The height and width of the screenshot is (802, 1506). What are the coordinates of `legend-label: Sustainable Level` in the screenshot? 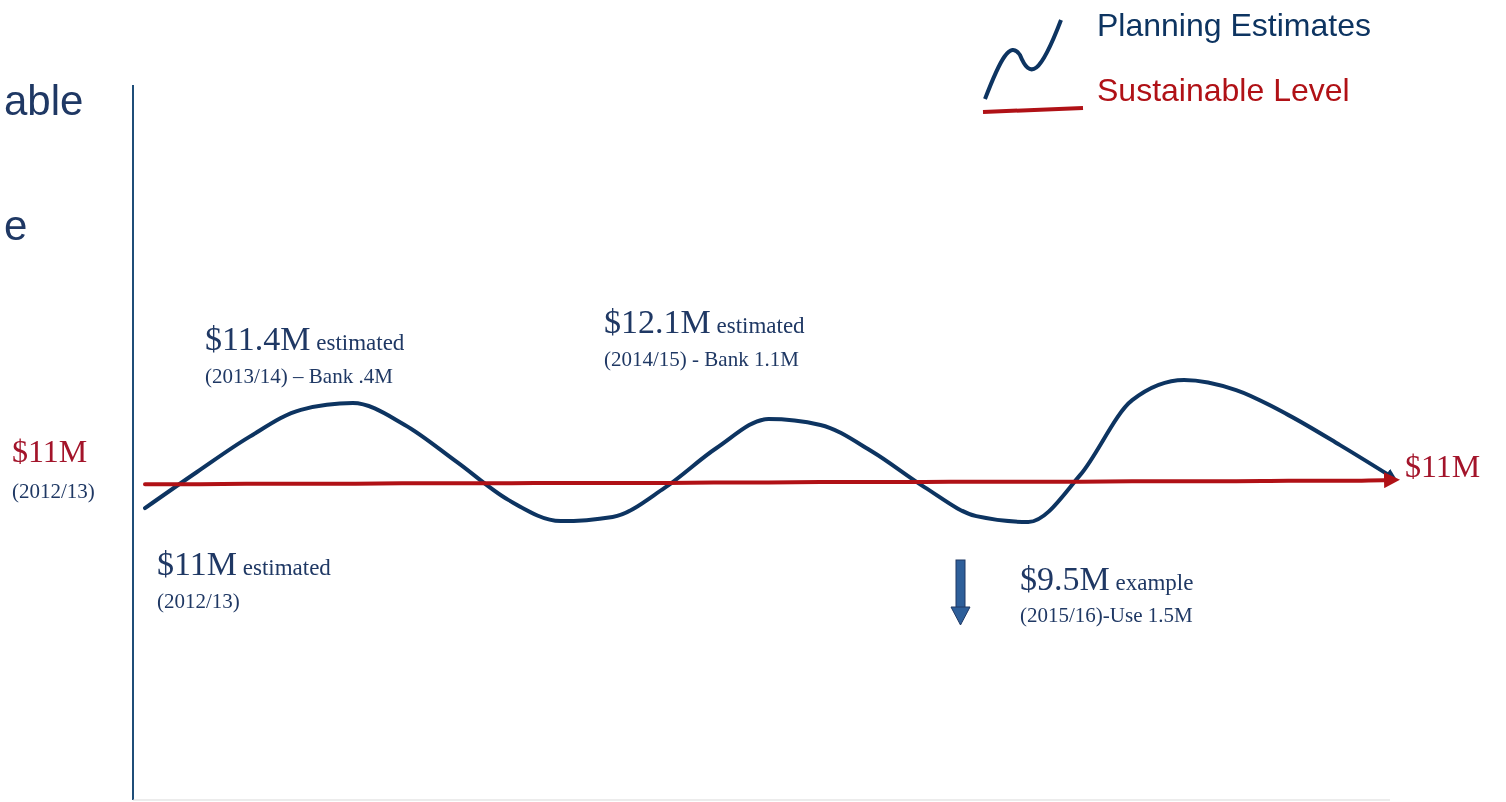 It's located at (1223, 90).